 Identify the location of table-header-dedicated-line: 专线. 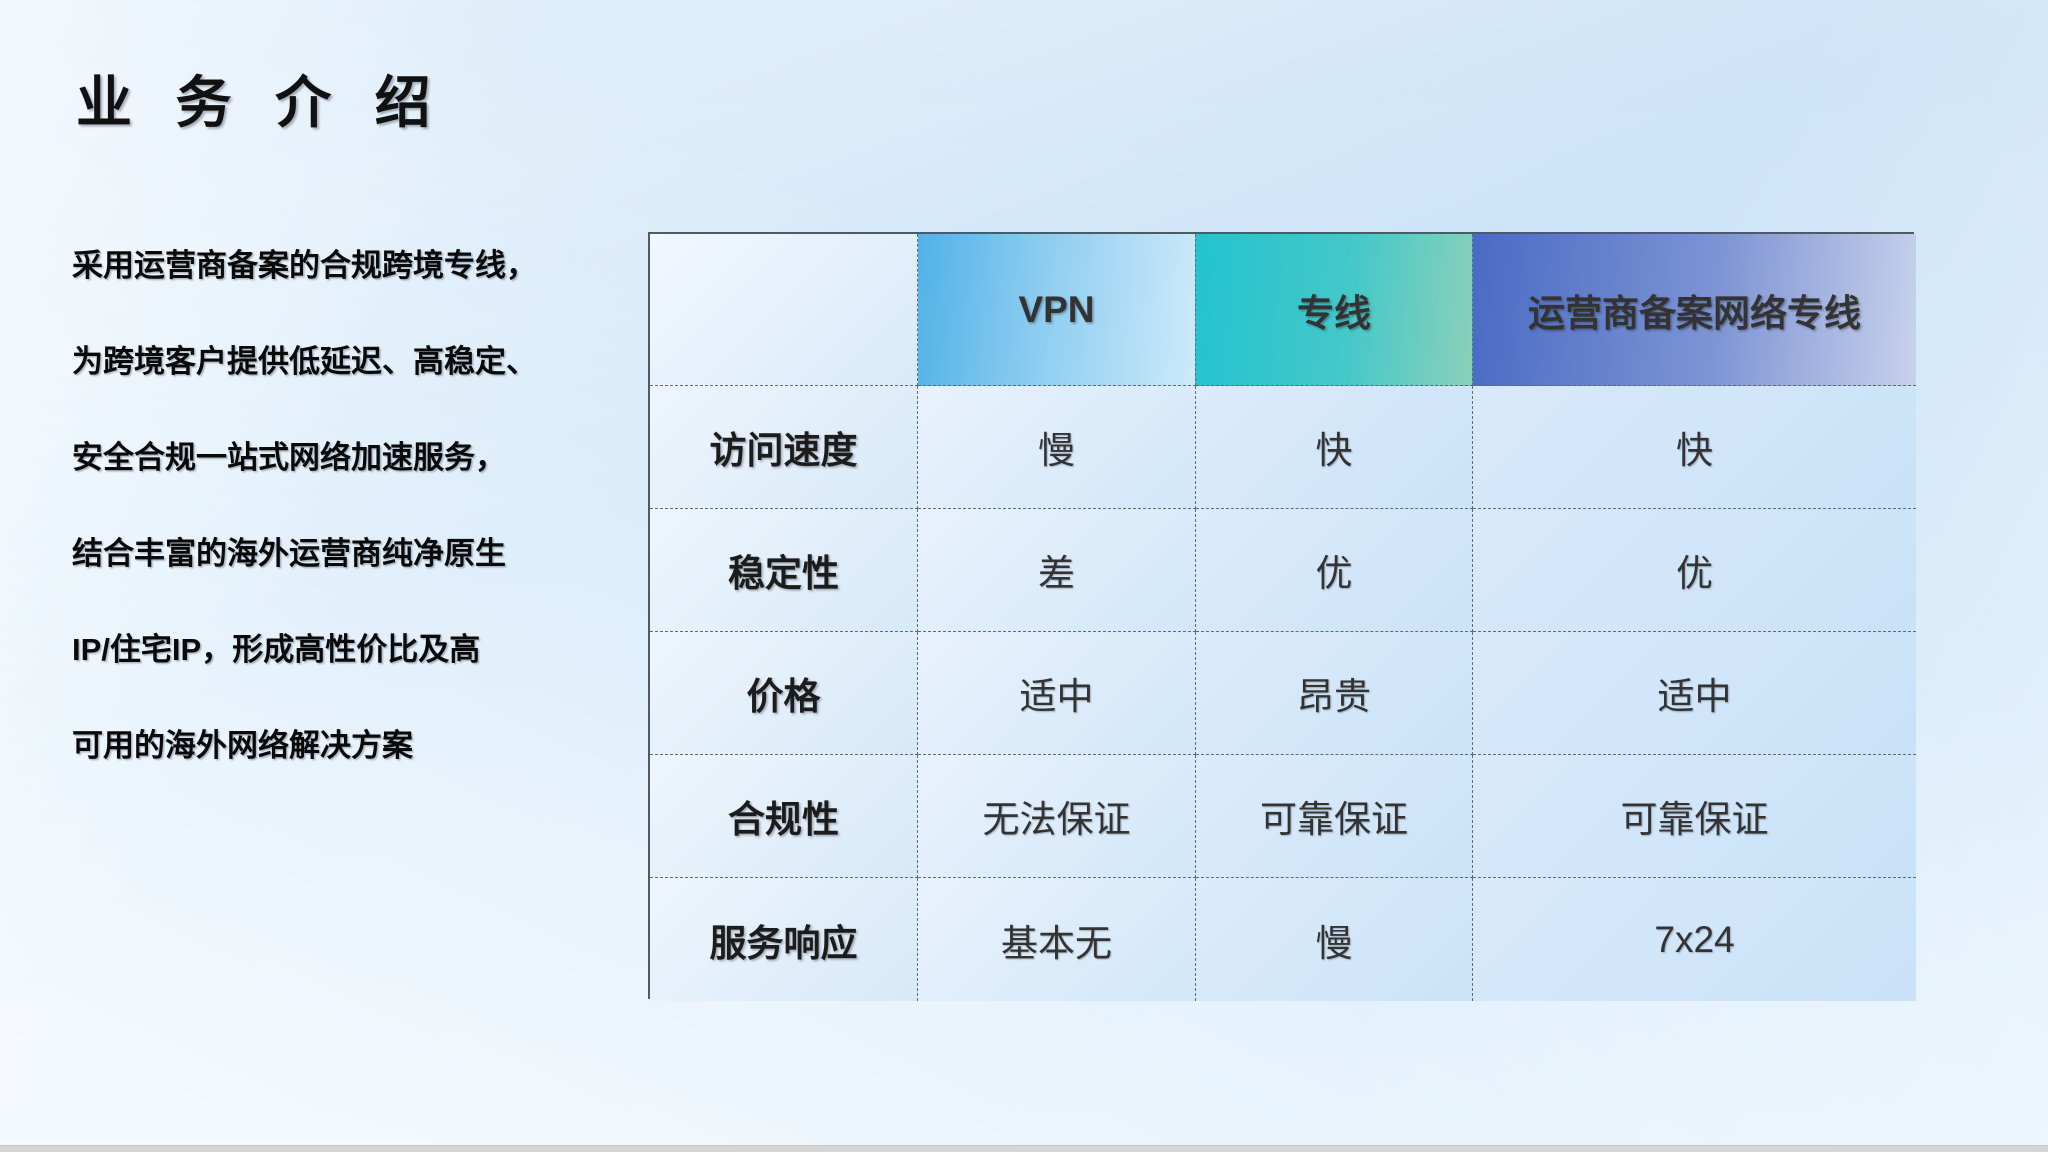
(1334, 310).